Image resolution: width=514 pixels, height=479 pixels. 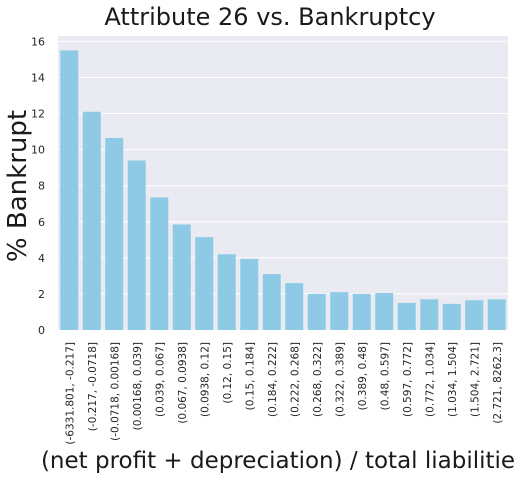 I want to click on y-tick-label: 16, so click(x=38, y=41).